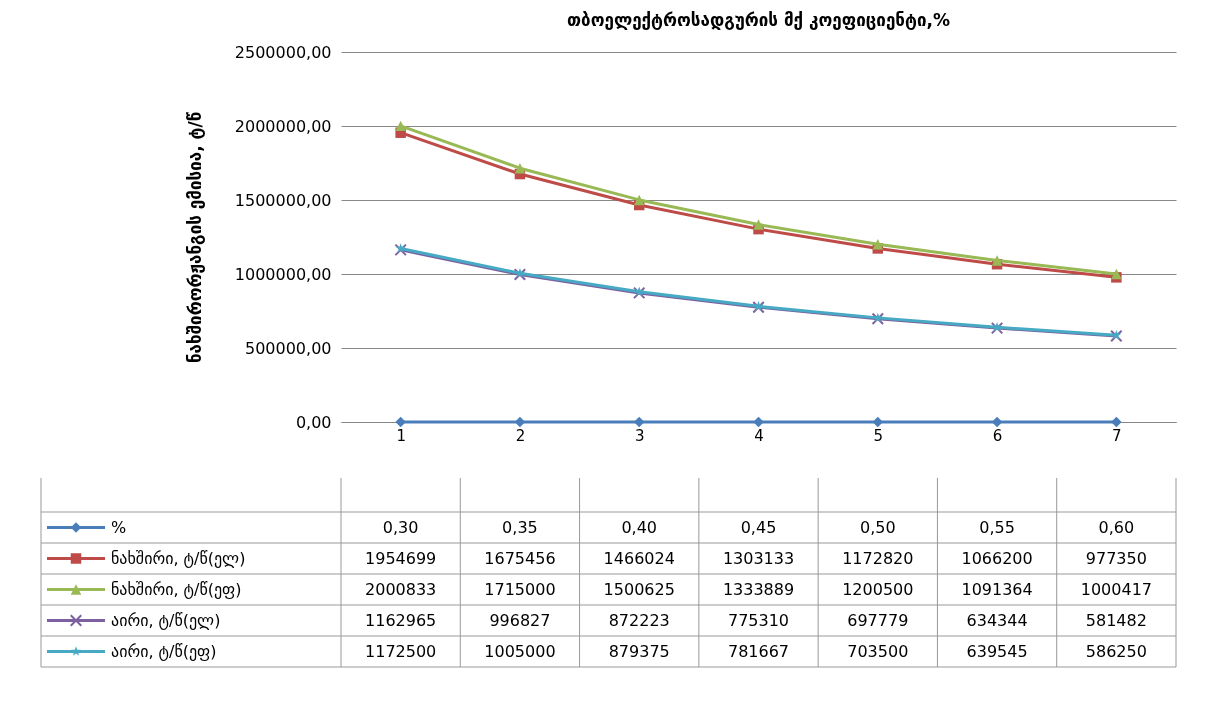 The image size is (1216, 726). I want to click on x-tick-label: 1, so click(401, 435).